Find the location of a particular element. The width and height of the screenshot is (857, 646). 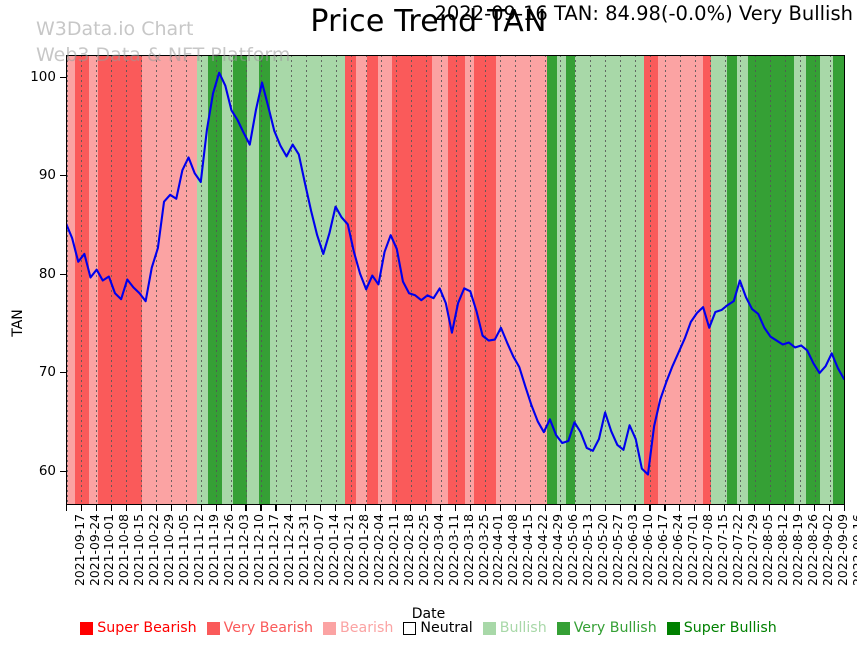

x-axis-tick-label: 2022-07-29 is located at coordinates (752, 550).